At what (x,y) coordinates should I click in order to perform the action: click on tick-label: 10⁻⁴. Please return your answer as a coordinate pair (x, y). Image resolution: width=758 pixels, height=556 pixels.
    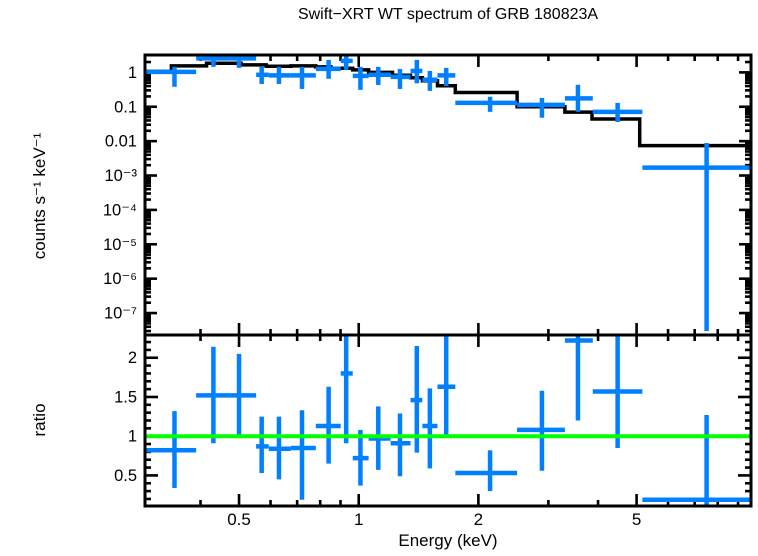
    Looking at the image, I should click on (120, 210).